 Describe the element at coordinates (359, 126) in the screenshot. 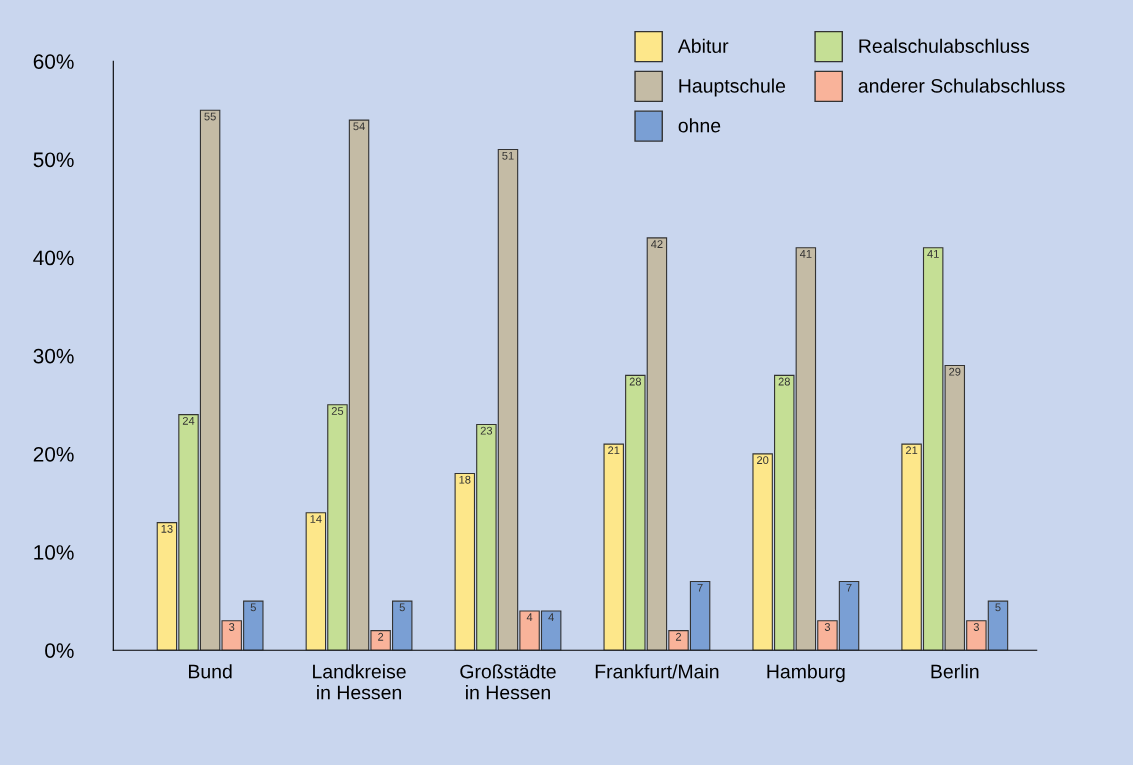

I see `data-label: 54` at that location.